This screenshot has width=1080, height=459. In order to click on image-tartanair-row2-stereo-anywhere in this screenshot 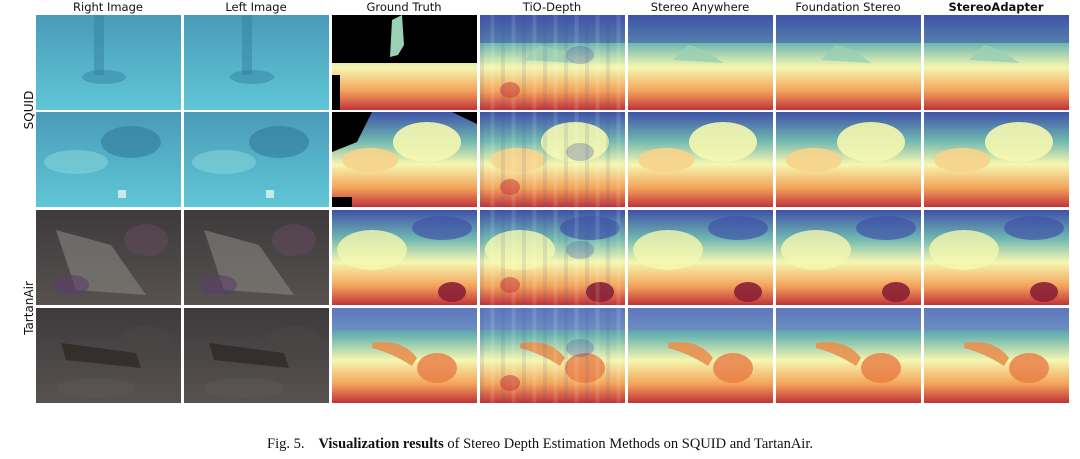, I will do `click(700, 355)`.